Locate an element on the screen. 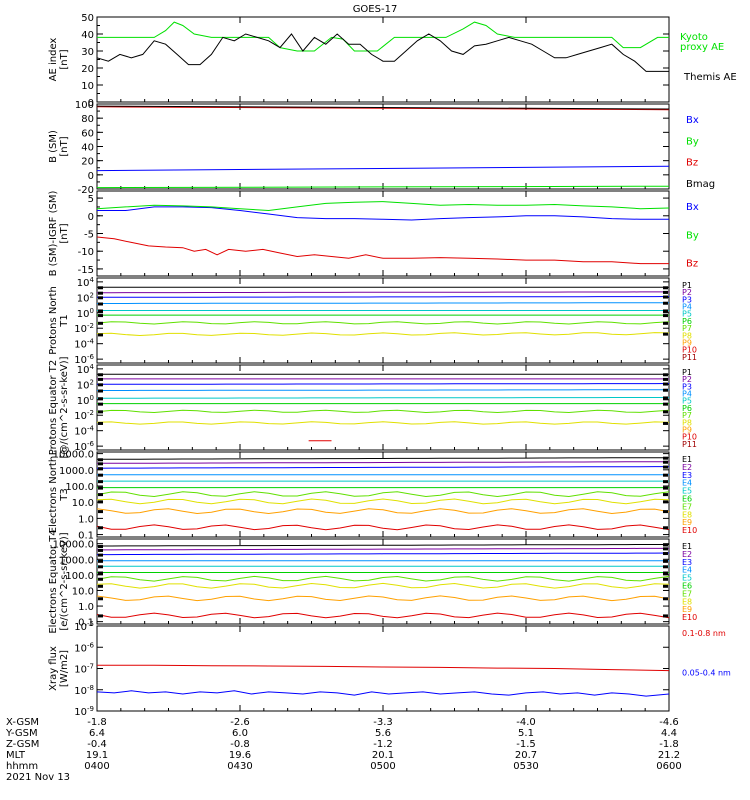  panel-6-ylabel: Electrons Equator T4[e/(cm^2-s-sr-keV)] is located at coordinates (59, 581).